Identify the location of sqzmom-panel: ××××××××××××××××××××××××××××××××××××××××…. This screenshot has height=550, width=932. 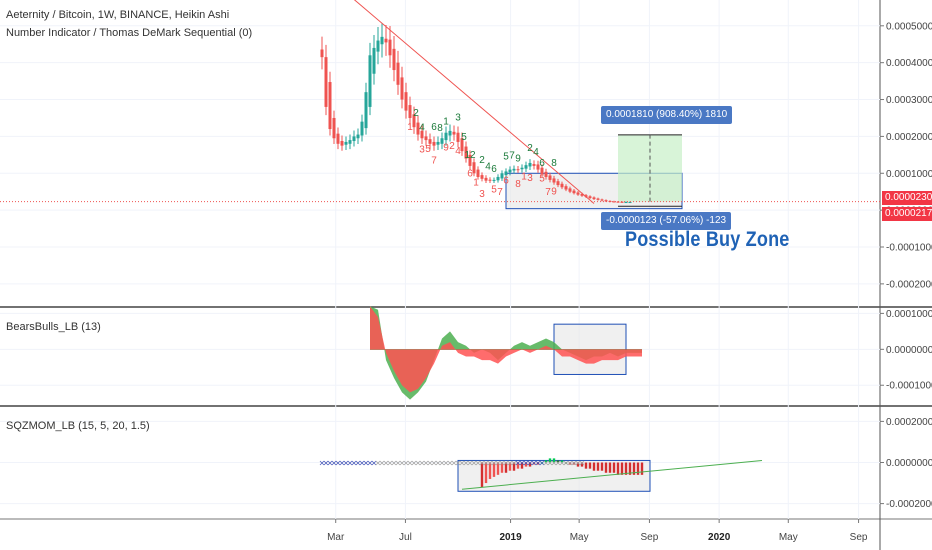
(541, 474).